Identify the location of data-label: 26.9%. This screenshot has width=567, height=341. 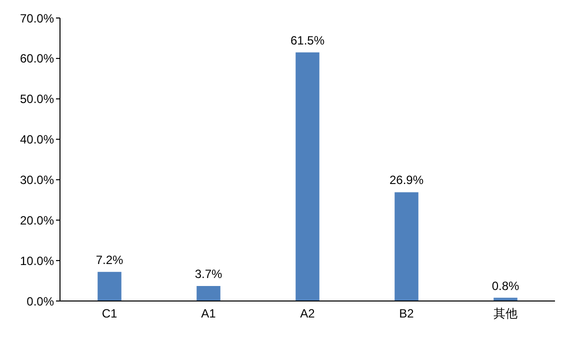
(406, 180).